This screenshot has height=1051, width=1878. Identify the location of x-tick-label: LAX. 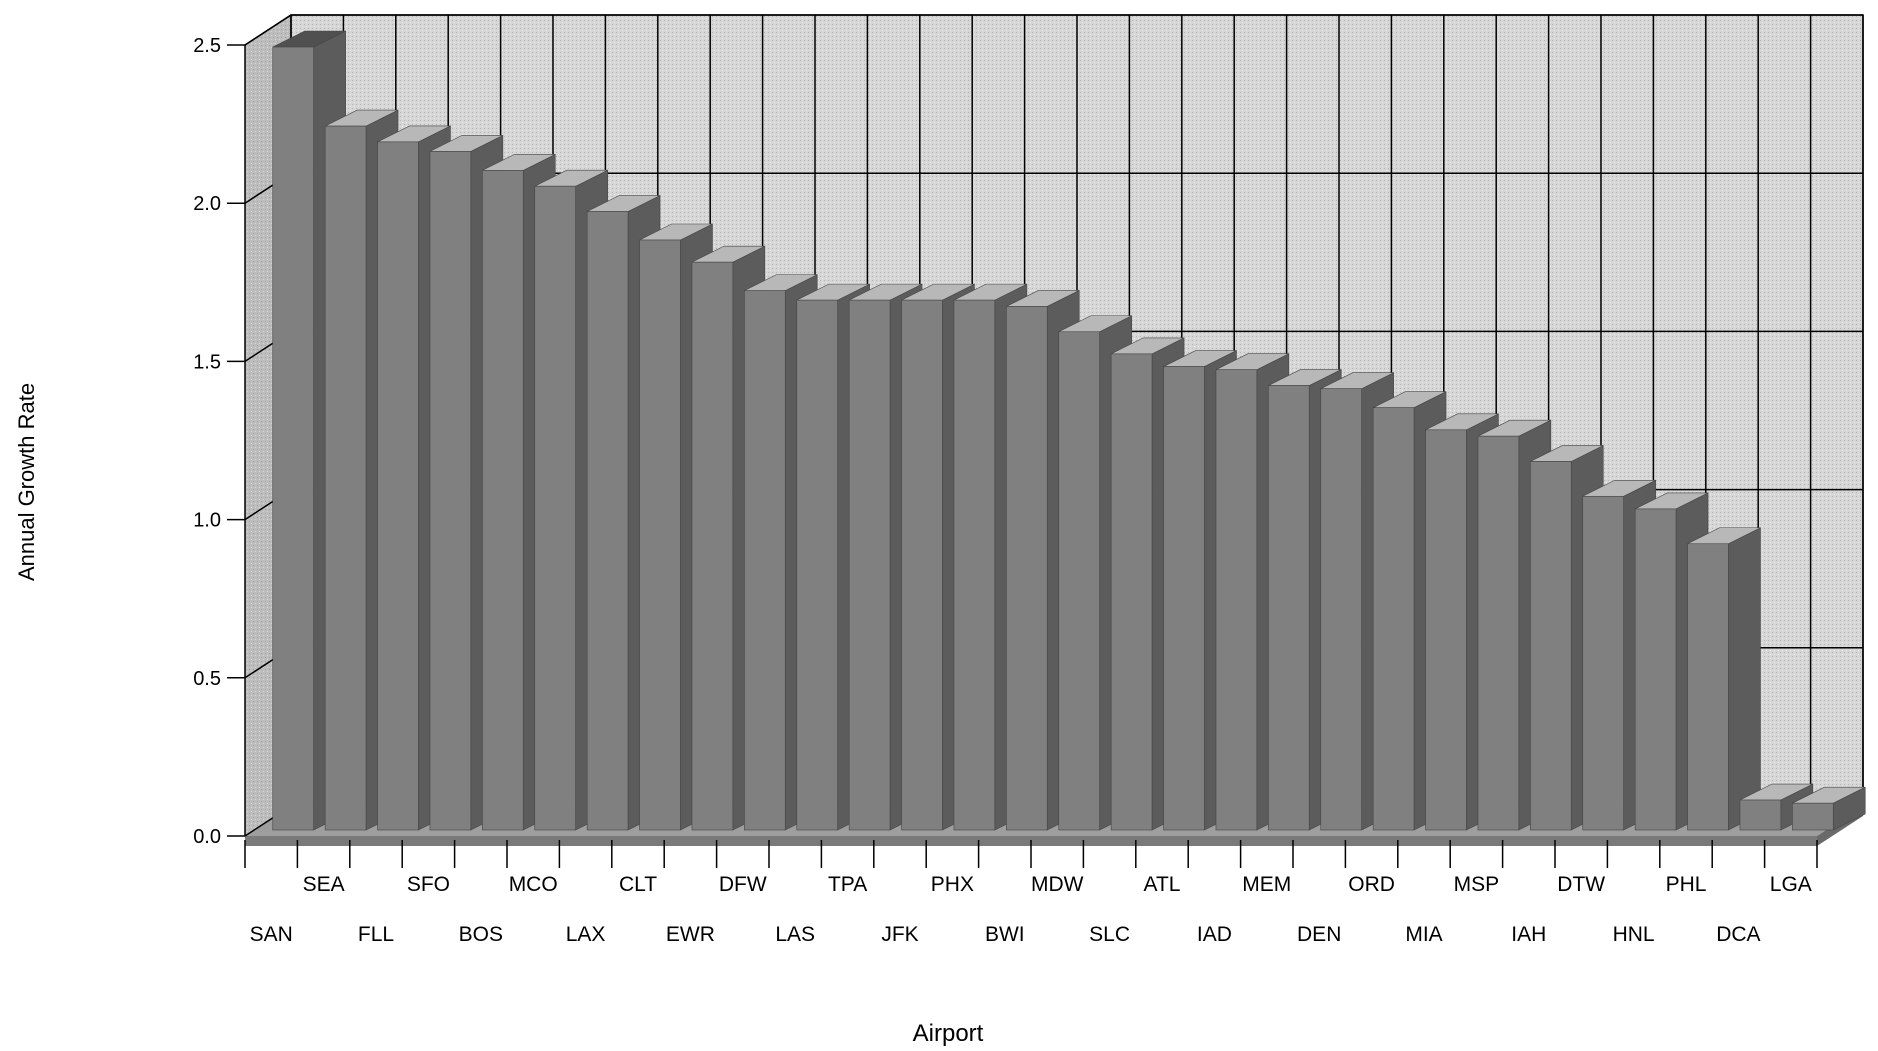
(586, 934).